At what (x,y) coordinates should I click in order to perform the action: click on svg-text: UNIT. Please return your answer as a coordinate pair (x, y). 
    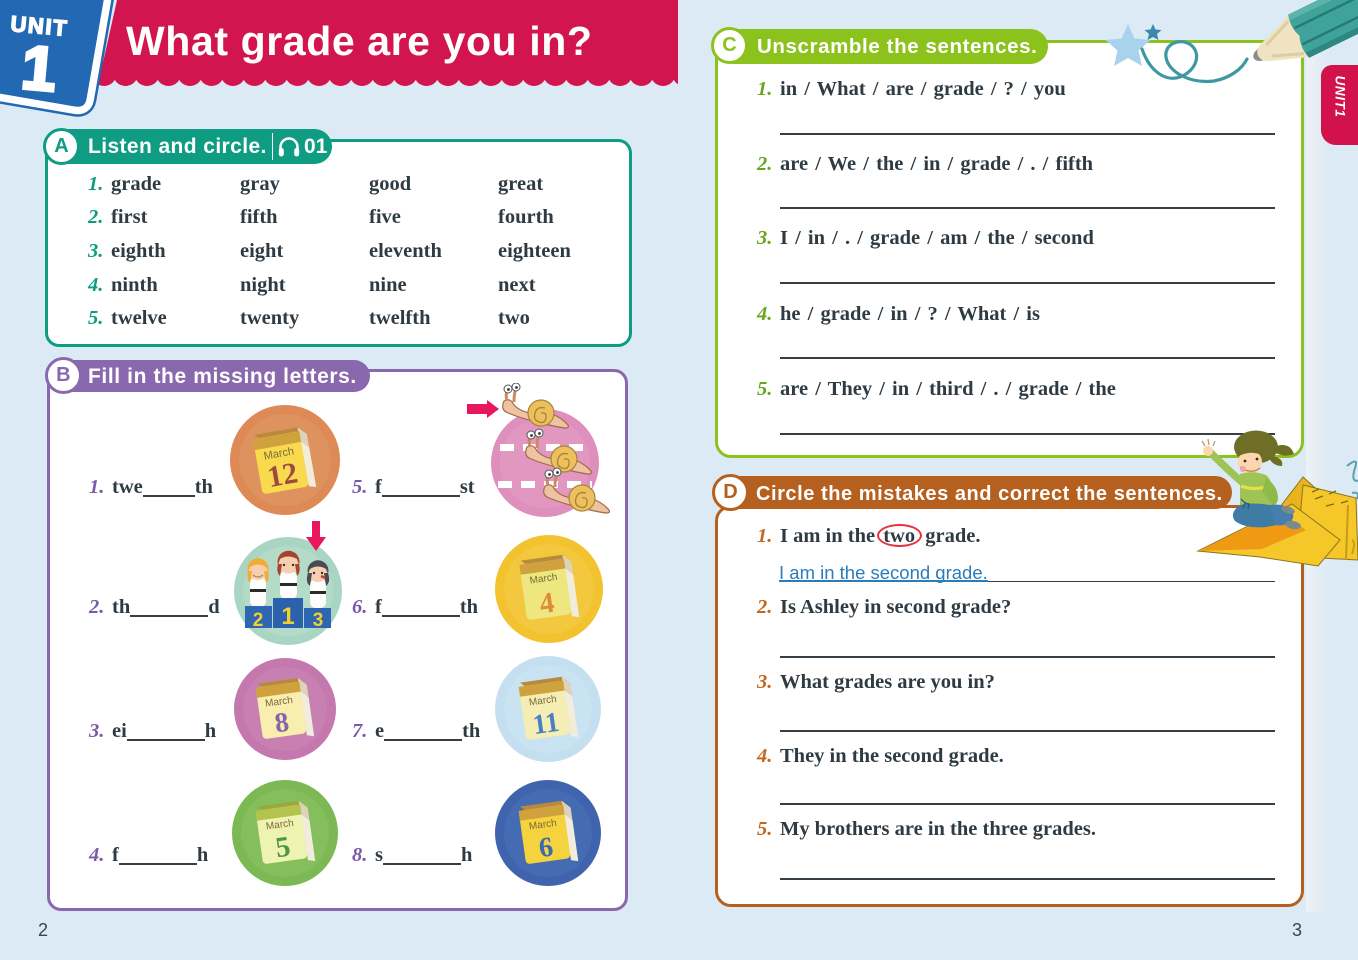
    Looking at the image, I should click on (40, 26).